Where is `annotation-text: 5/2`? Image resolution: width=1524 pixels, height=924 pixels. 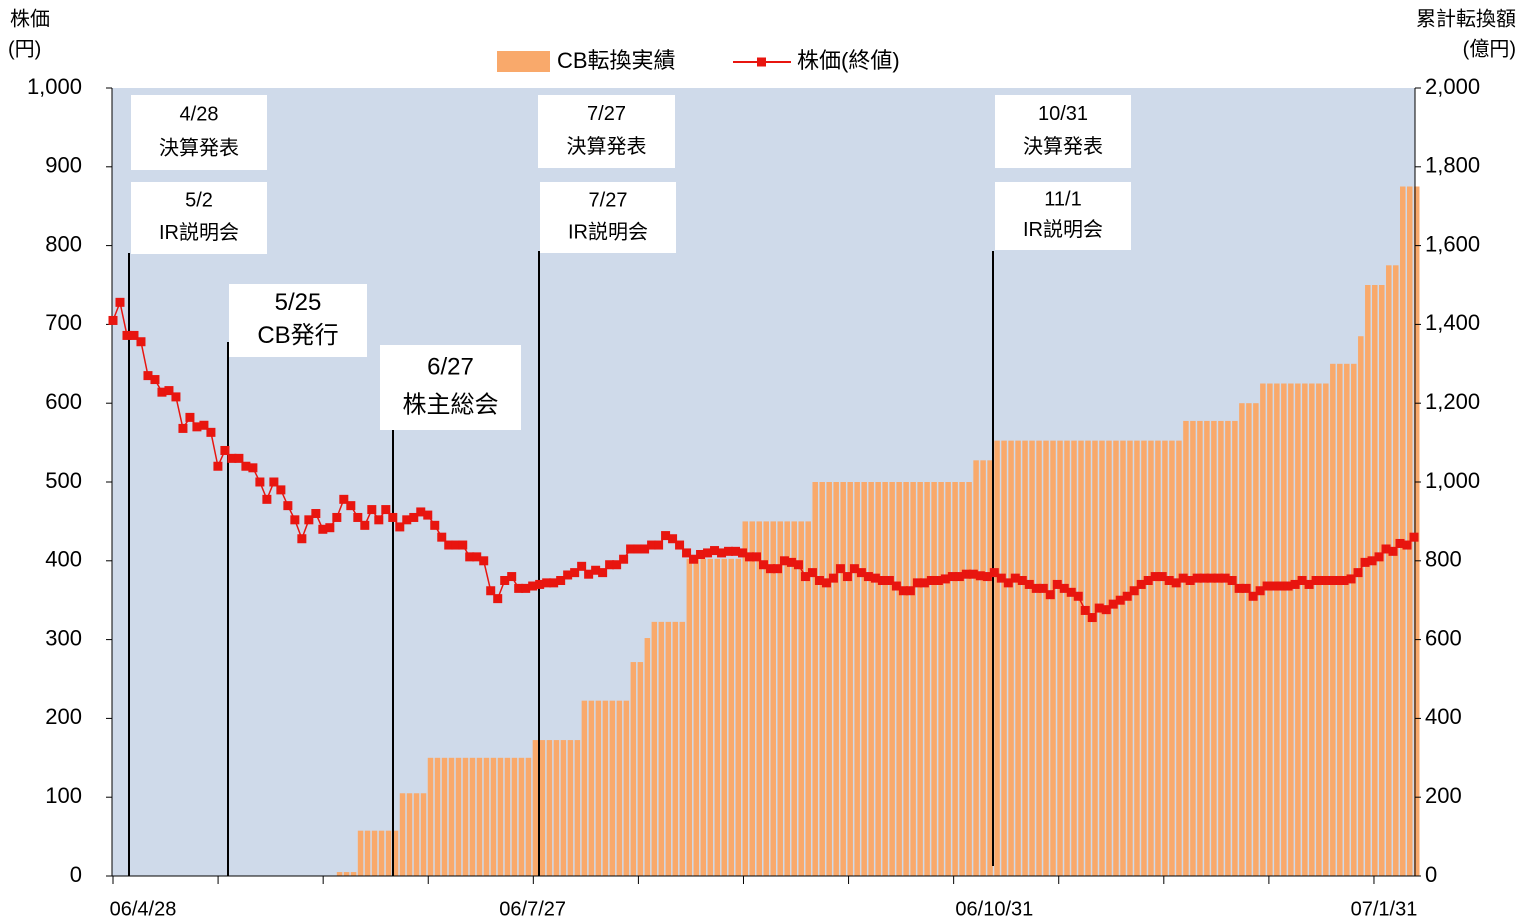 annotation-text: 5/2 is located at coordinates (199, 201).